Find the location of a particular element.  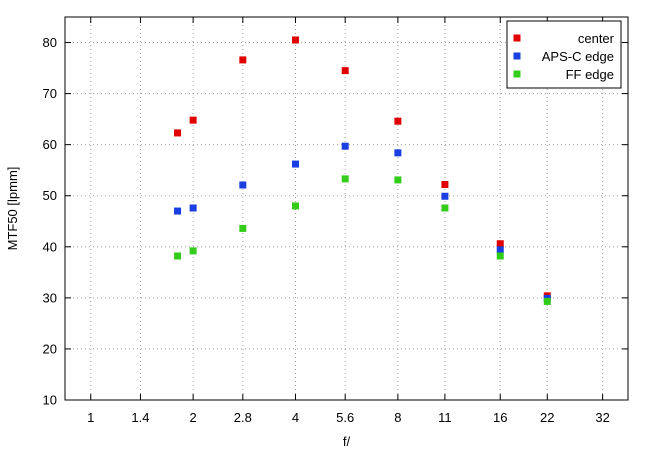

x-tick-label: 5.6 is located at coordinates (345, 417).